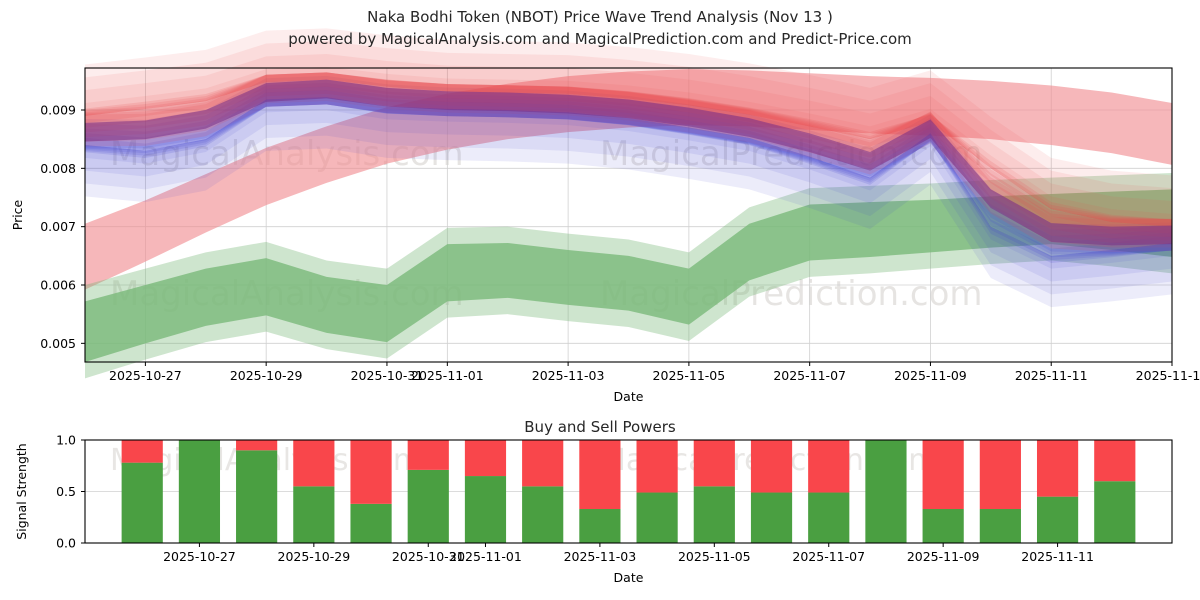  What do you see at coordinates (58, 343) in the screenshot?
I see `y-tick-label: 0.005` at bounding box center [58, 343].